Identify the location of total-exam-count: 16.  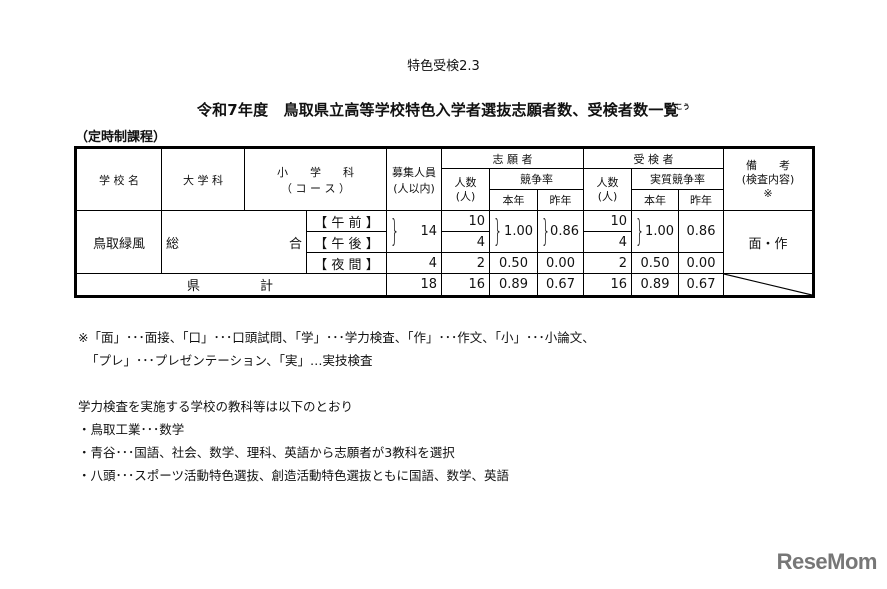
(607, 285).